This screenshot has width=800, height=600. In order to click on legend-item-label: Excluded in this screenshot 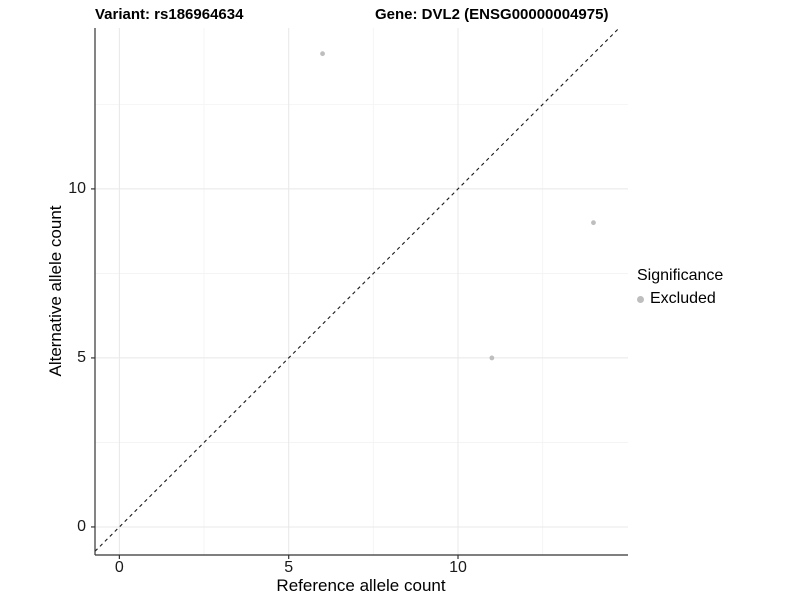, I will do `click(683, 298)`.